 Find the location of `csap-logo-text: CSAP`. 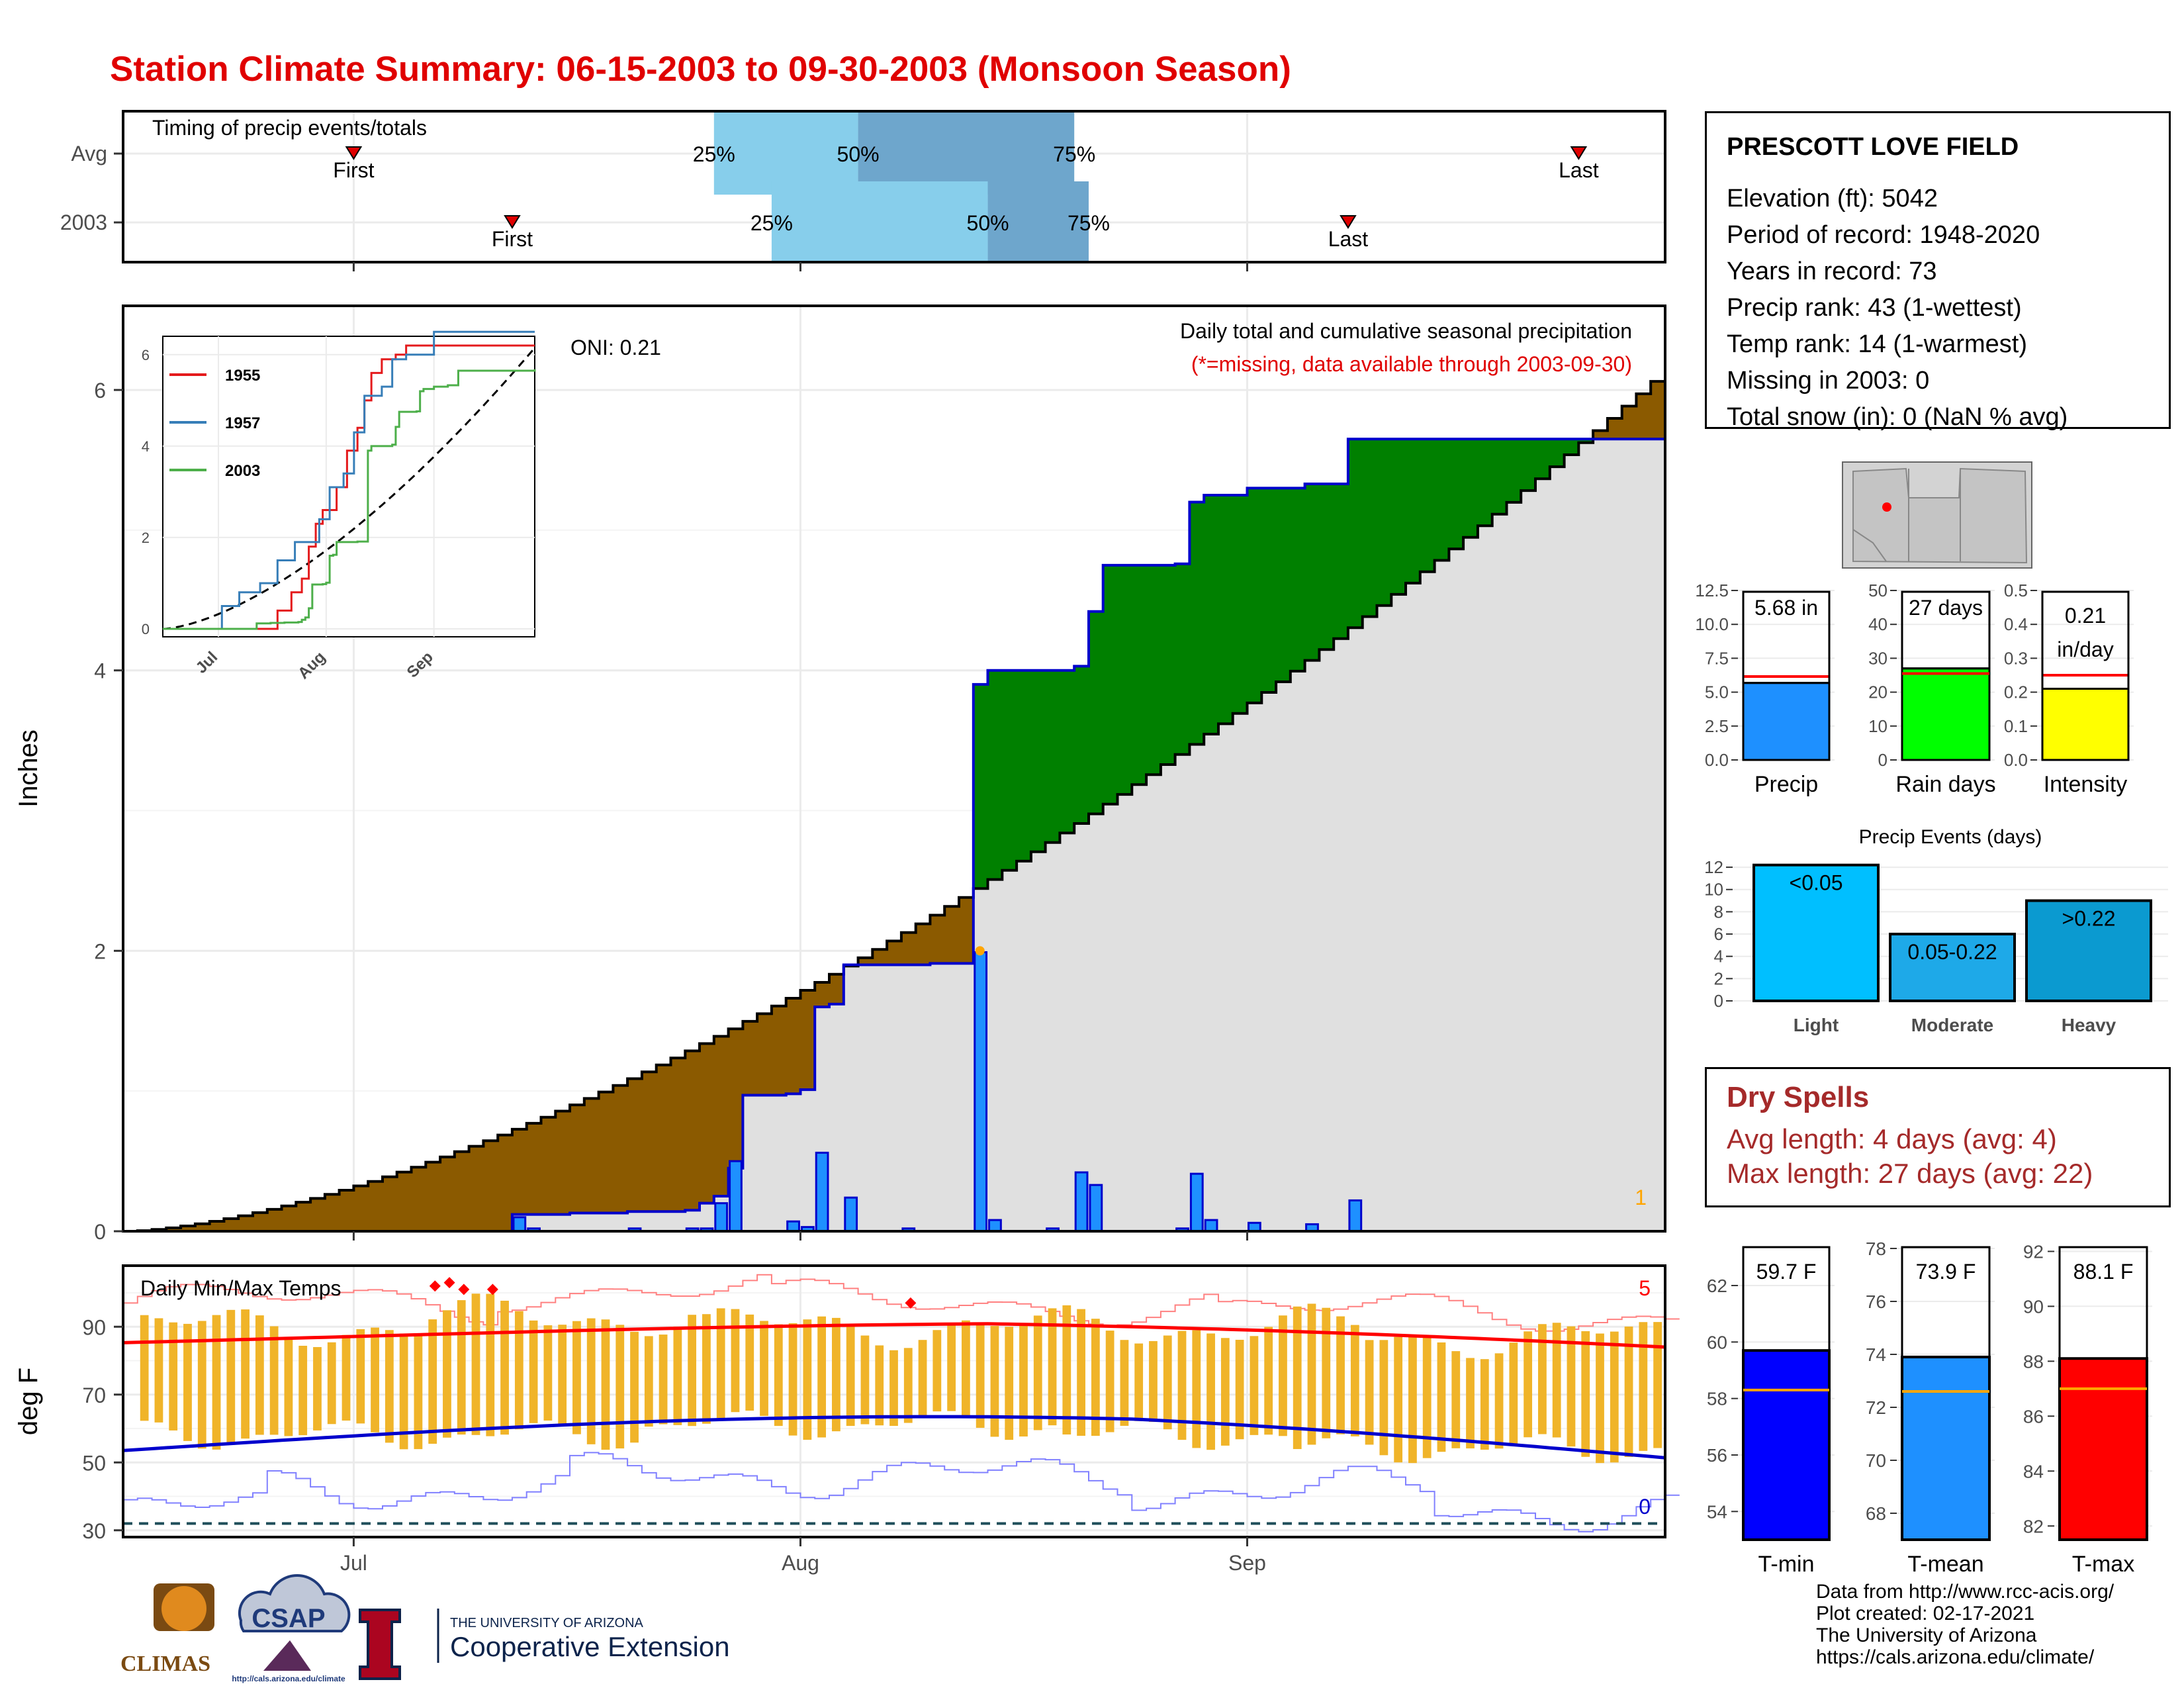

csap-logo-text: CSAP is located at coordinates (288, 1618).